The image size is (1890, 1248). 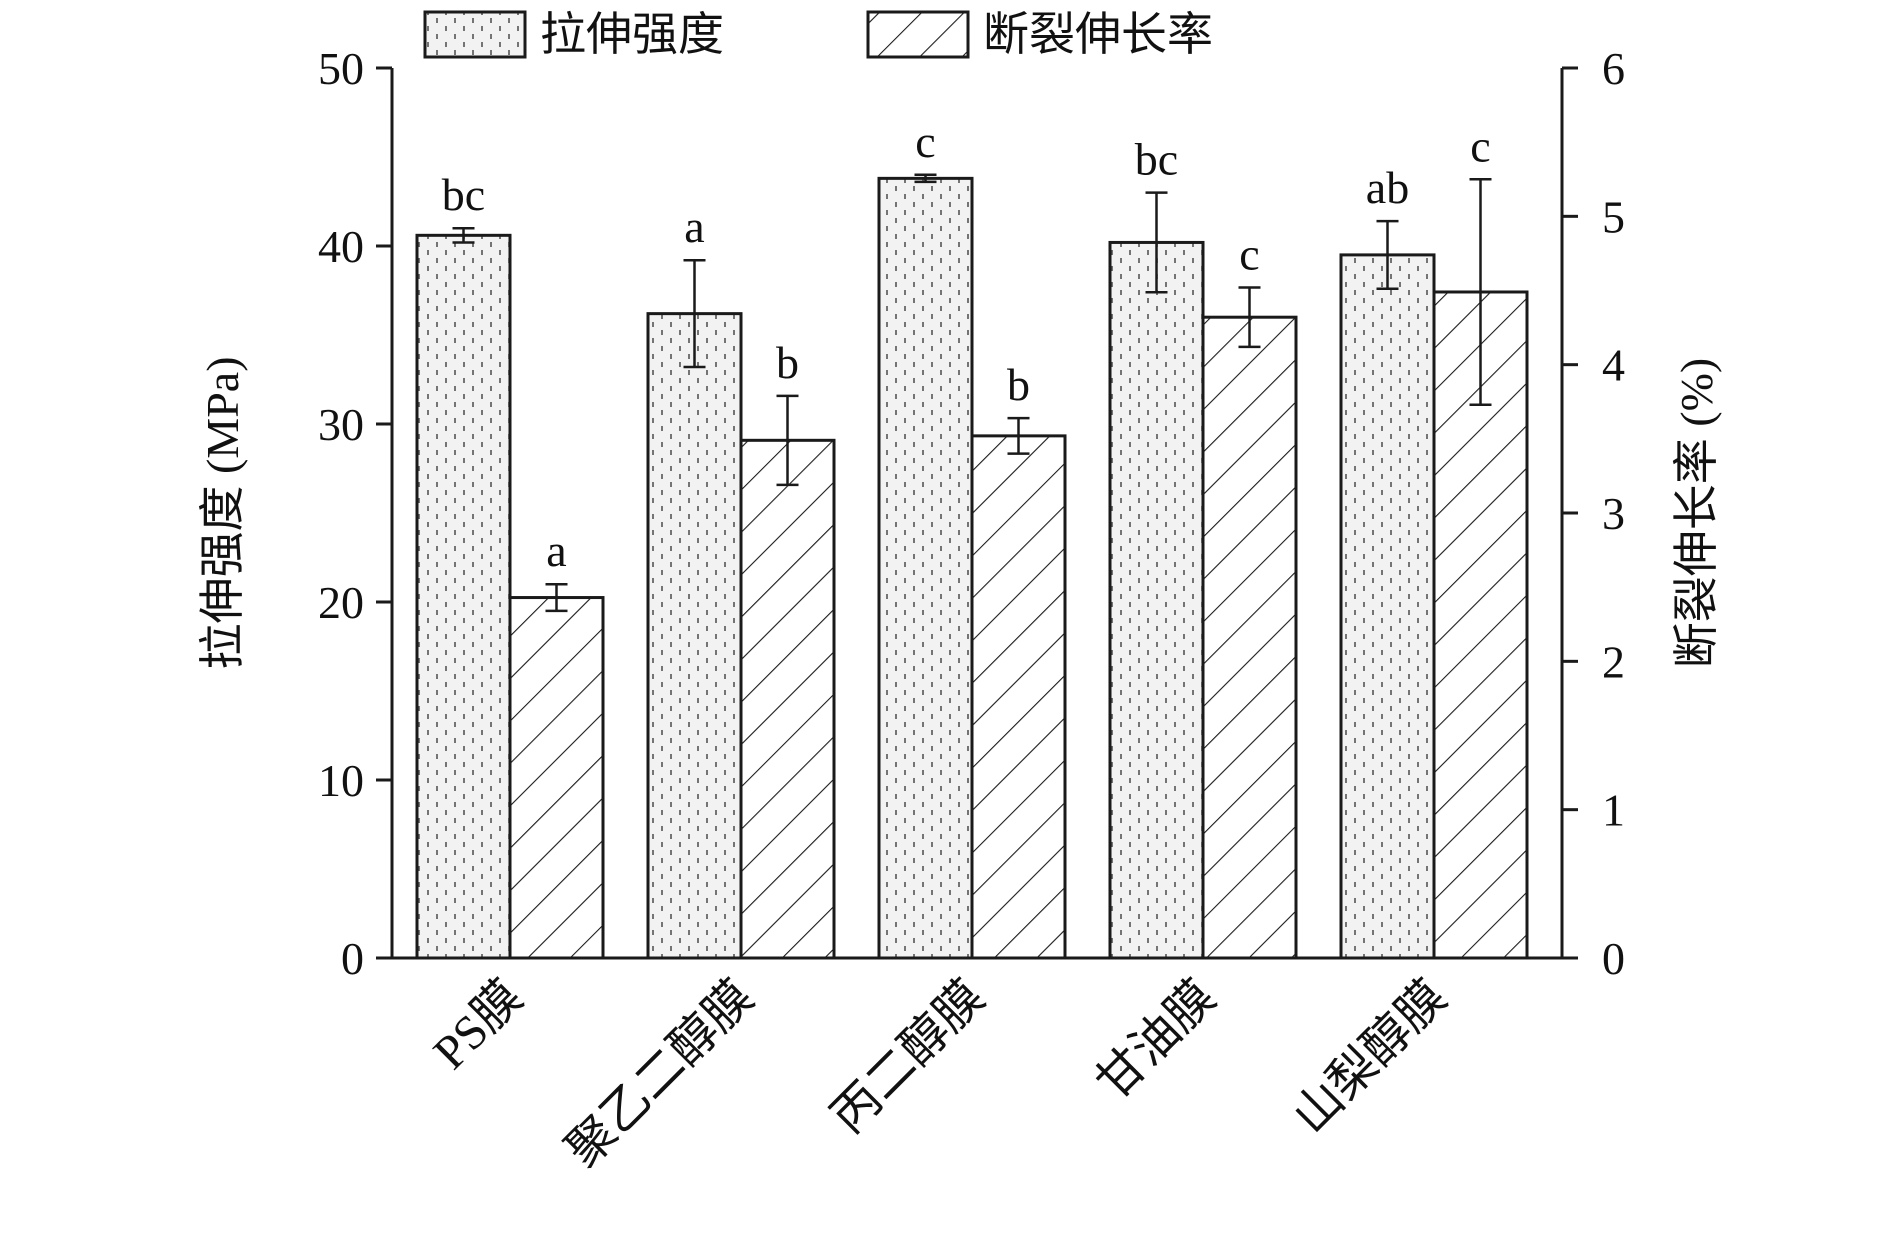 I want to click on y-left-tick-label: 20, so click(x=341, y=602).